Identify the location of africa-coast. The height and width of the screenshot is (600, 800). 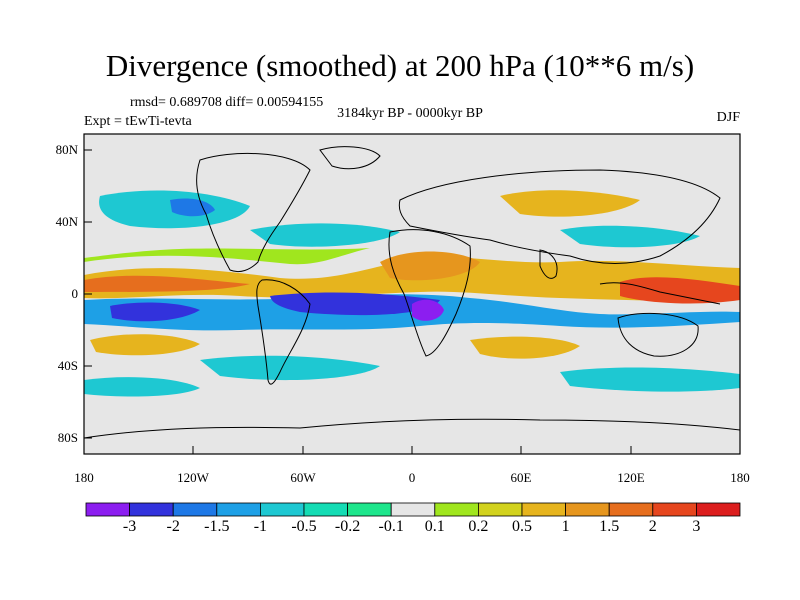
(429, 293).